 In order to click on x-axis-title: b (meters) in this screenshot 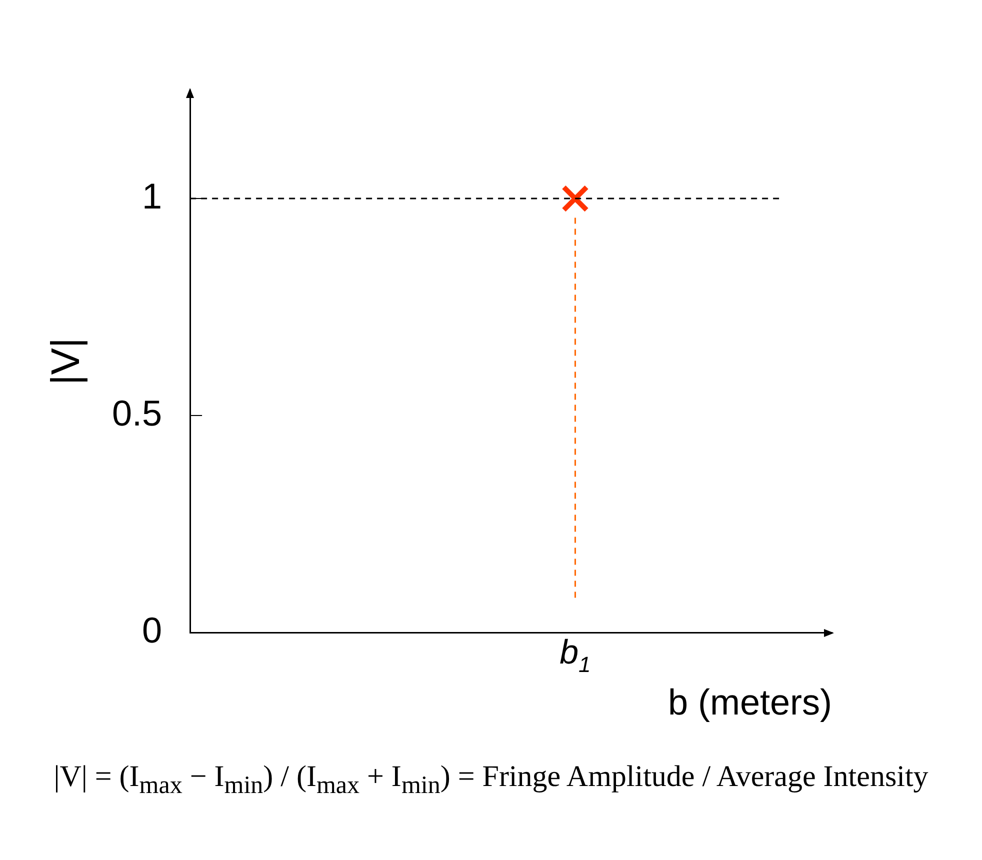, I will do `click(750, 701)`.